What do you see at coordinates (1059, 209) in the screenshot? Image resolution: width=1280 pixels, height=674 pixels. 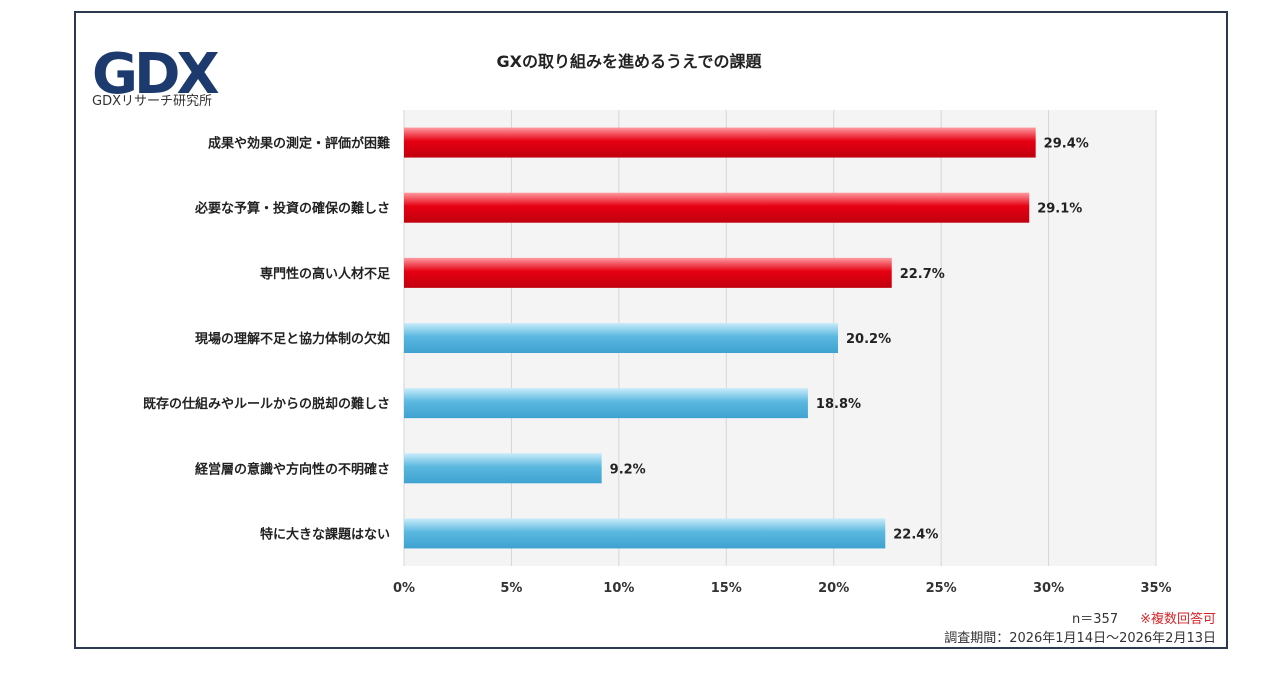 I see `value-label: 29.1%` at bounding box center [1059, 209].